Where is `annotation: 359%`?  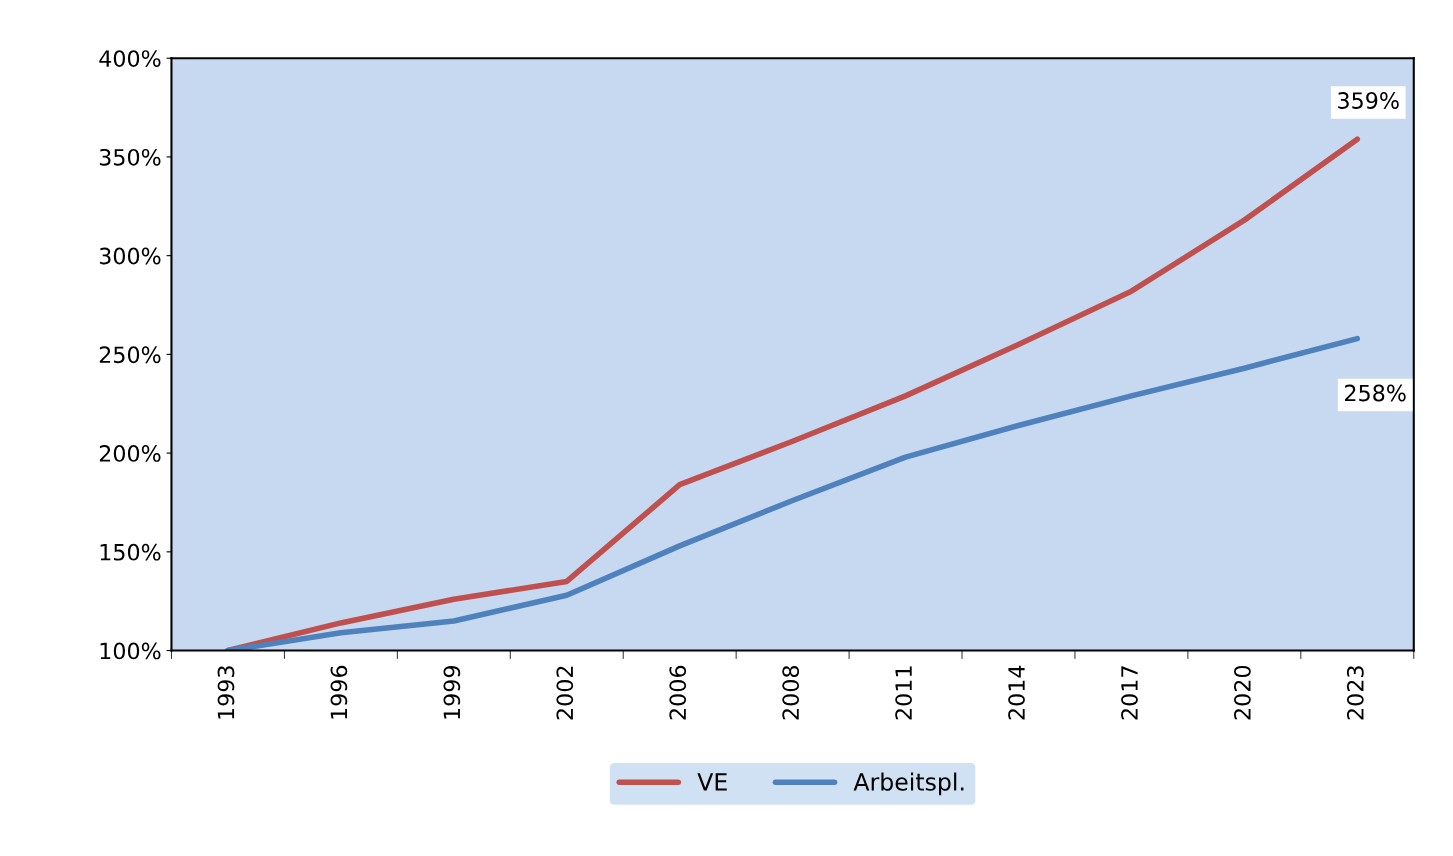
annotation: 359% is located at coordinates (1368, 100).